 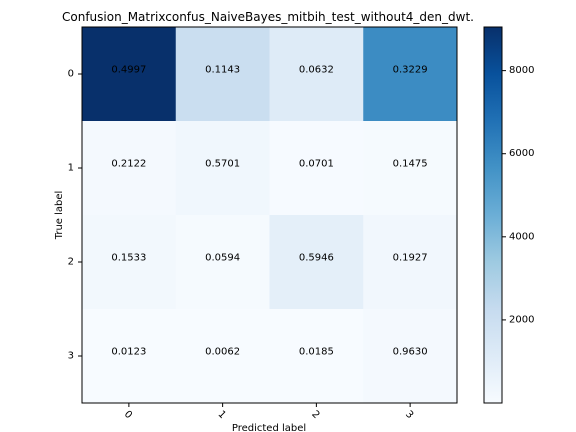 What do you see at coordinates (71, 356) in the screenshot?
I see `y-tick-label: 3` at bounding box center [71, 356].